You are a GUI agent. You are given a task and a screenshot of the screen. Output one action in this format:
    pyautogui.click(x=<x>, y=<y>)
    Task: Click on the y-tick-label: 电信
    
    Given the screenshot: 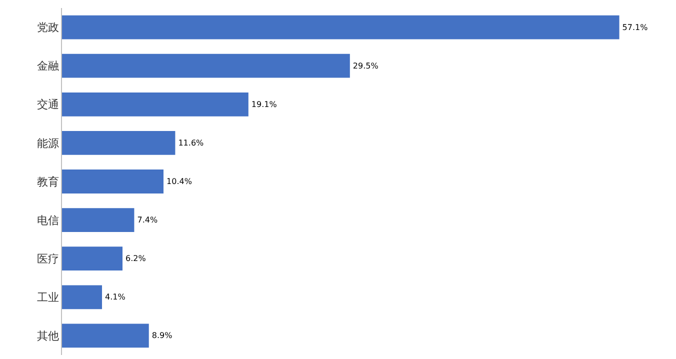 What is the action you would take?
    pyautogui.click(x=47, y=220)
    